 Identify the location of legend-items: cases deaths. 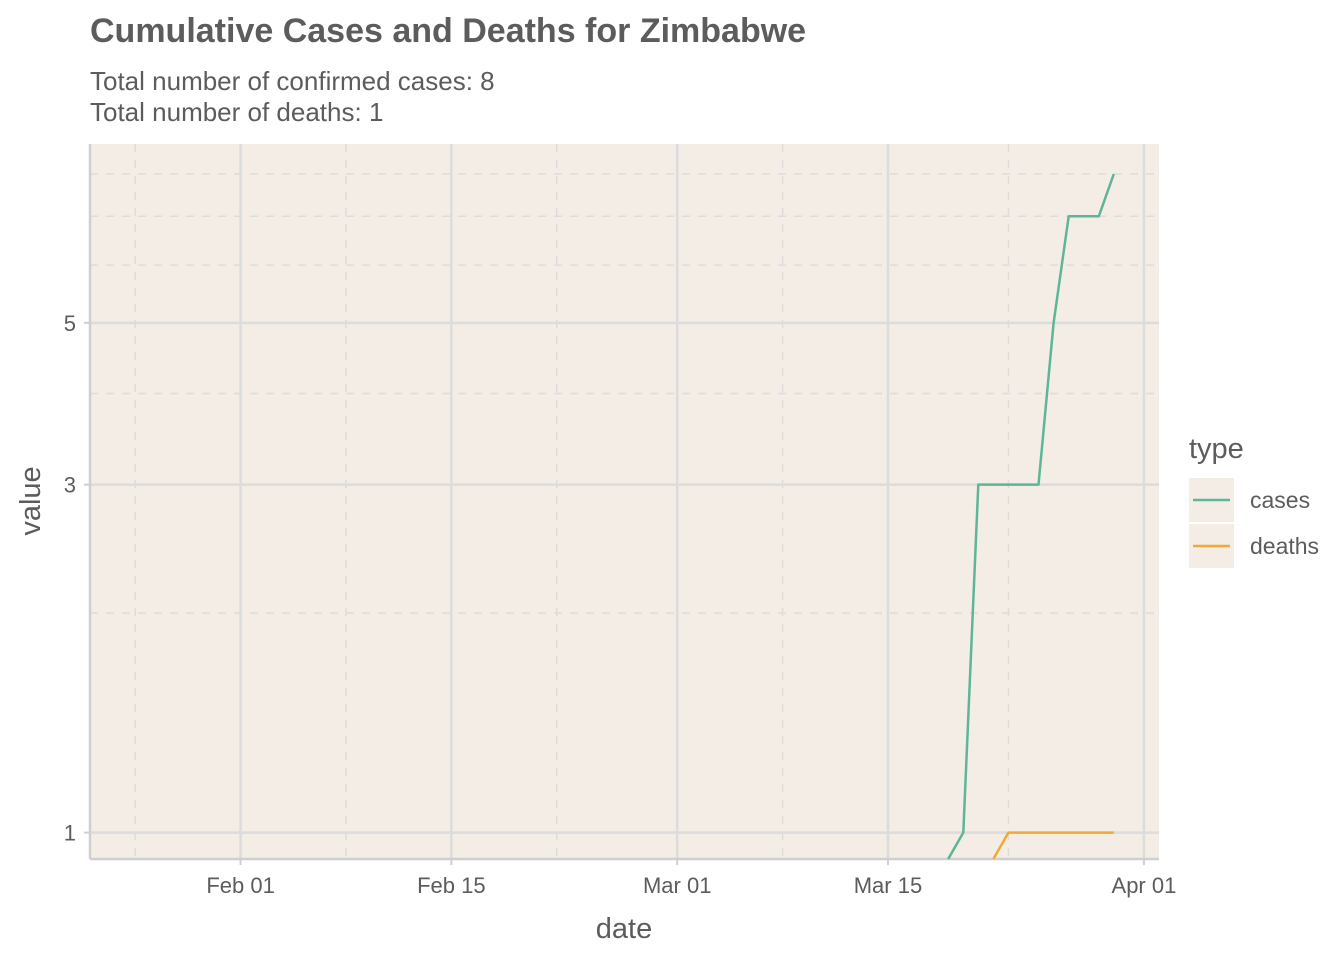
(1254, 523).